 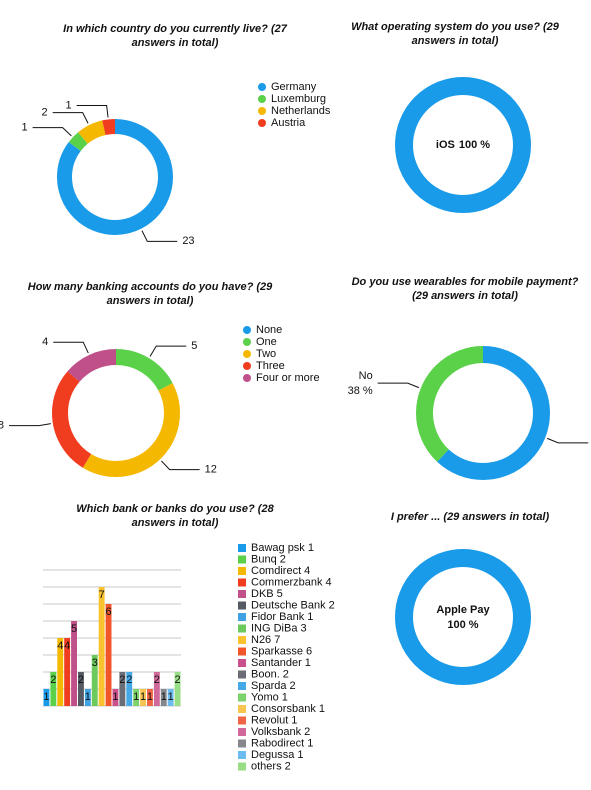 What do you see at coordinates (288, 605) in the screenshot?
I see `legend-category: Deutsche Bank` at bounding box center [288, 605].